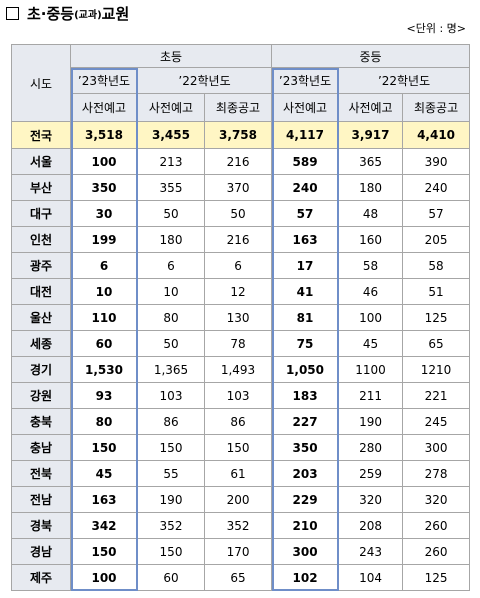  What do you see at coordinates (305, 369) in the screenshot?
I see `mid-2023-pre-cell: 1,050` at bounding box center [305, 369].